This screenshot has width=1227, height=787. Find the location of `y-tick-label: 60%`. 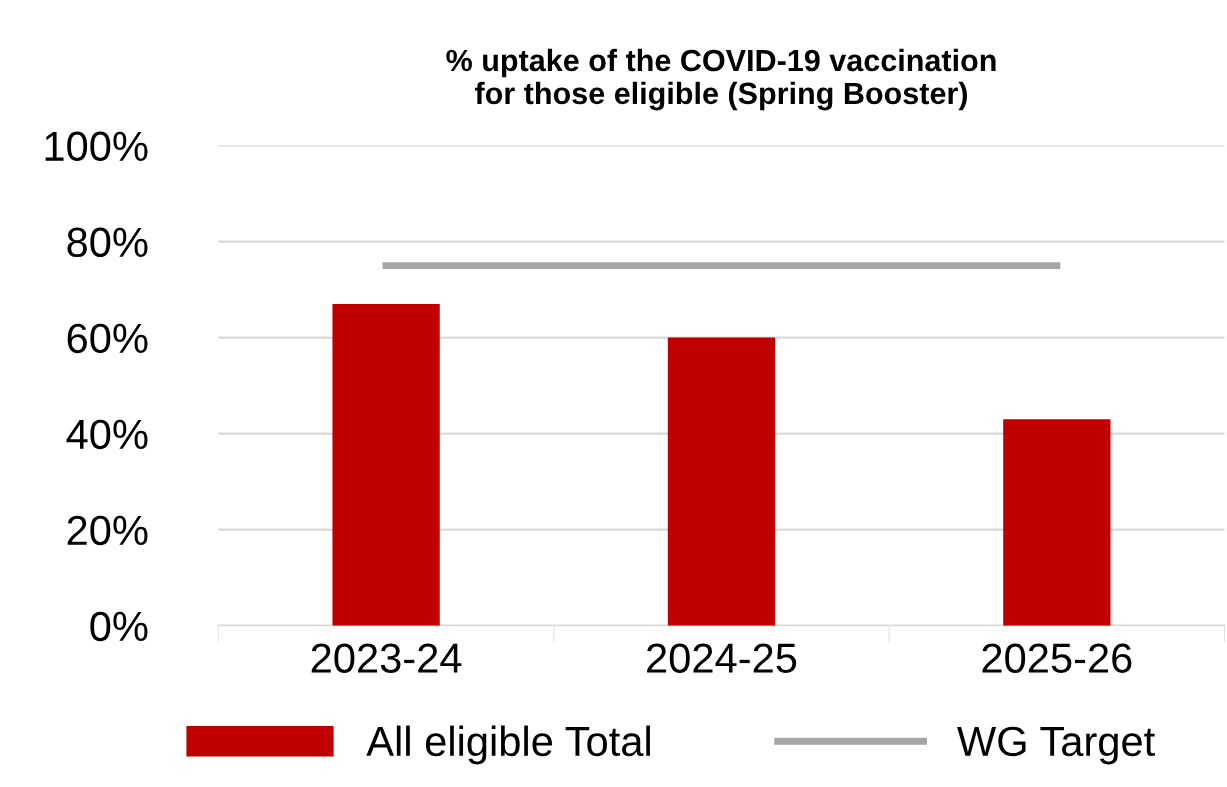

y-tick-label: 60% is located at coordinates (107, 338).